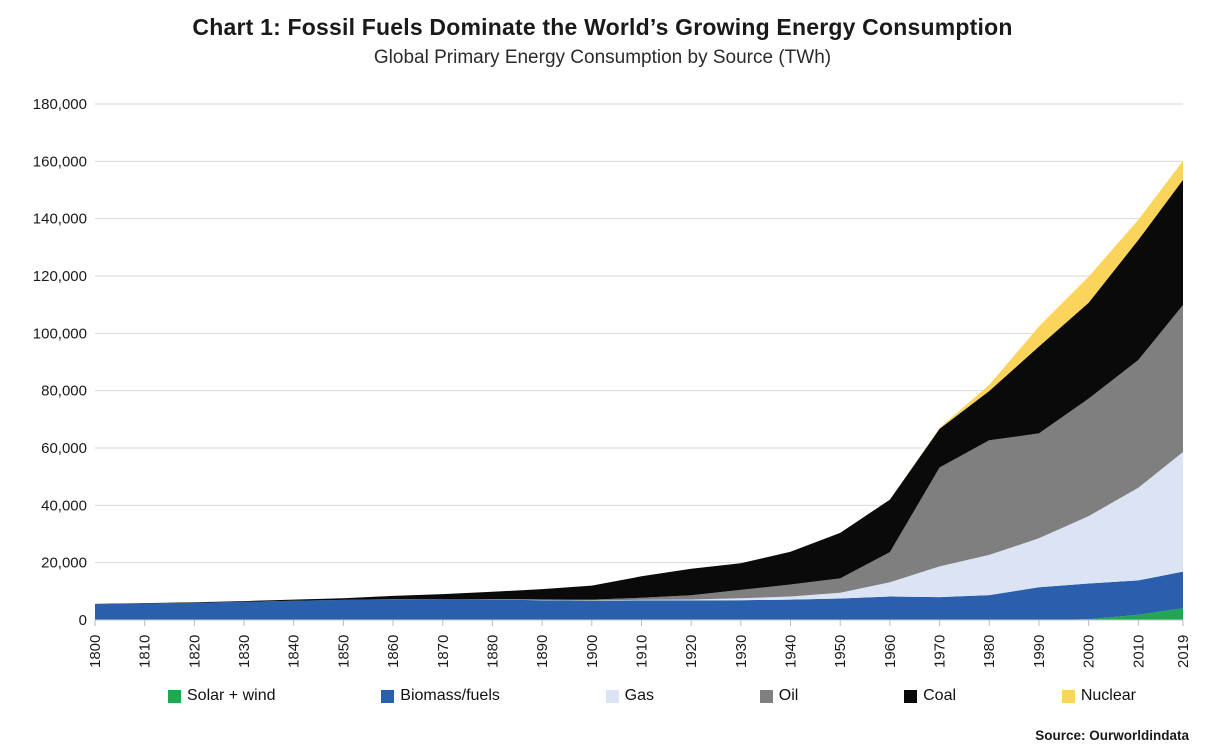 Image resolution: width=1205 pixels, height=754 pixels. I want to click on x-tick-label: 1930, so click(741, 651).